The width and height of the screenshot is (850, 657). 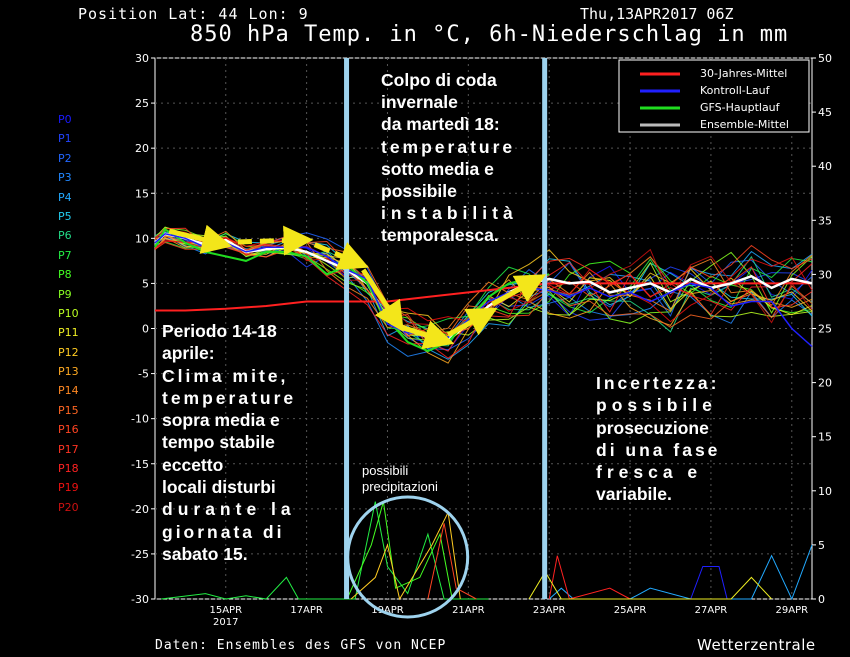 What do you see at coordinates (218, 442) in the screenshot?
I see `annotation-line: tempo stabile` at bounding box center [218, 442].